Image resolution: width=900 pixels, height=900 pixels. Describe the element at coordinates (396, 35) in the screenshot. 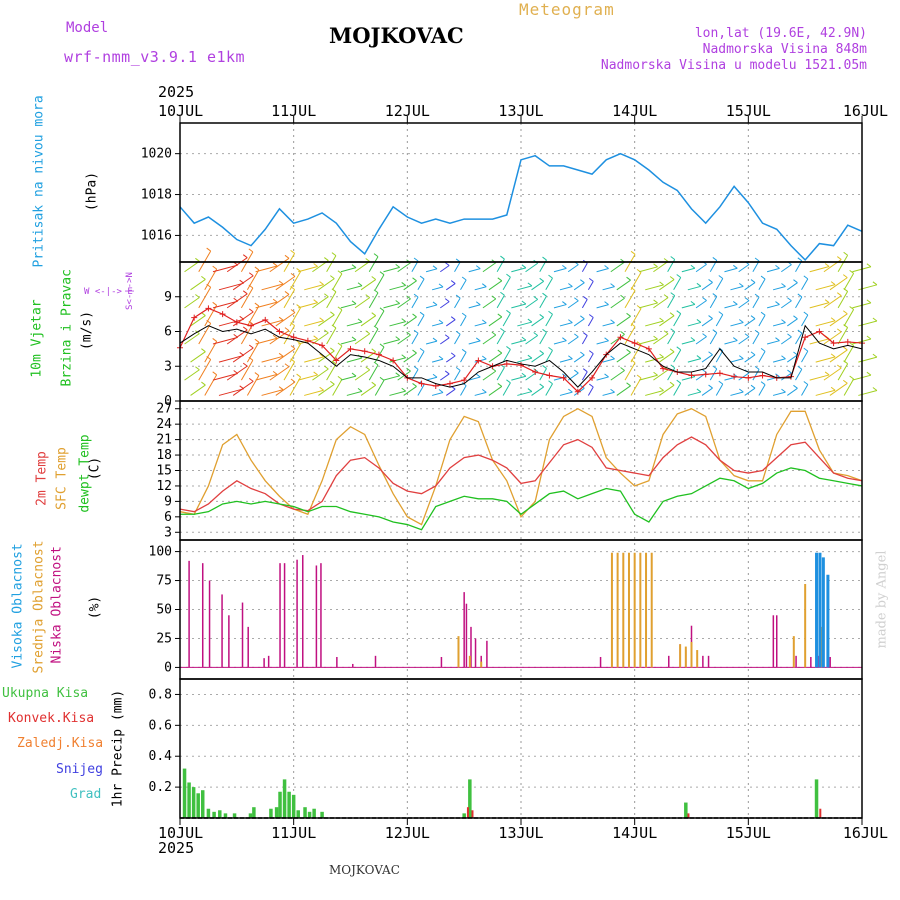

I see `station-title: MOJKOVAC` at that location.